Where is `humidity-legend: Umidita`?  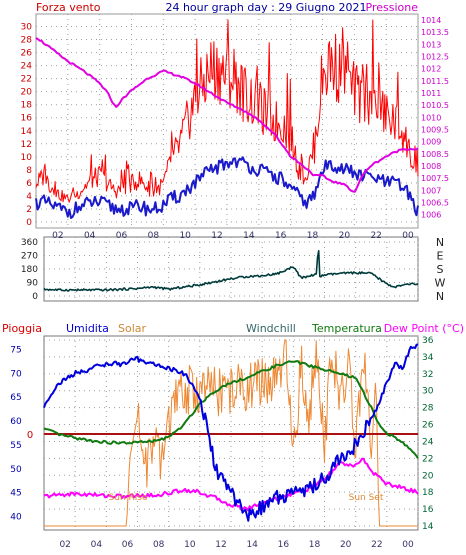 humidity-legend: Umidita is located at coordinates (87, 328).